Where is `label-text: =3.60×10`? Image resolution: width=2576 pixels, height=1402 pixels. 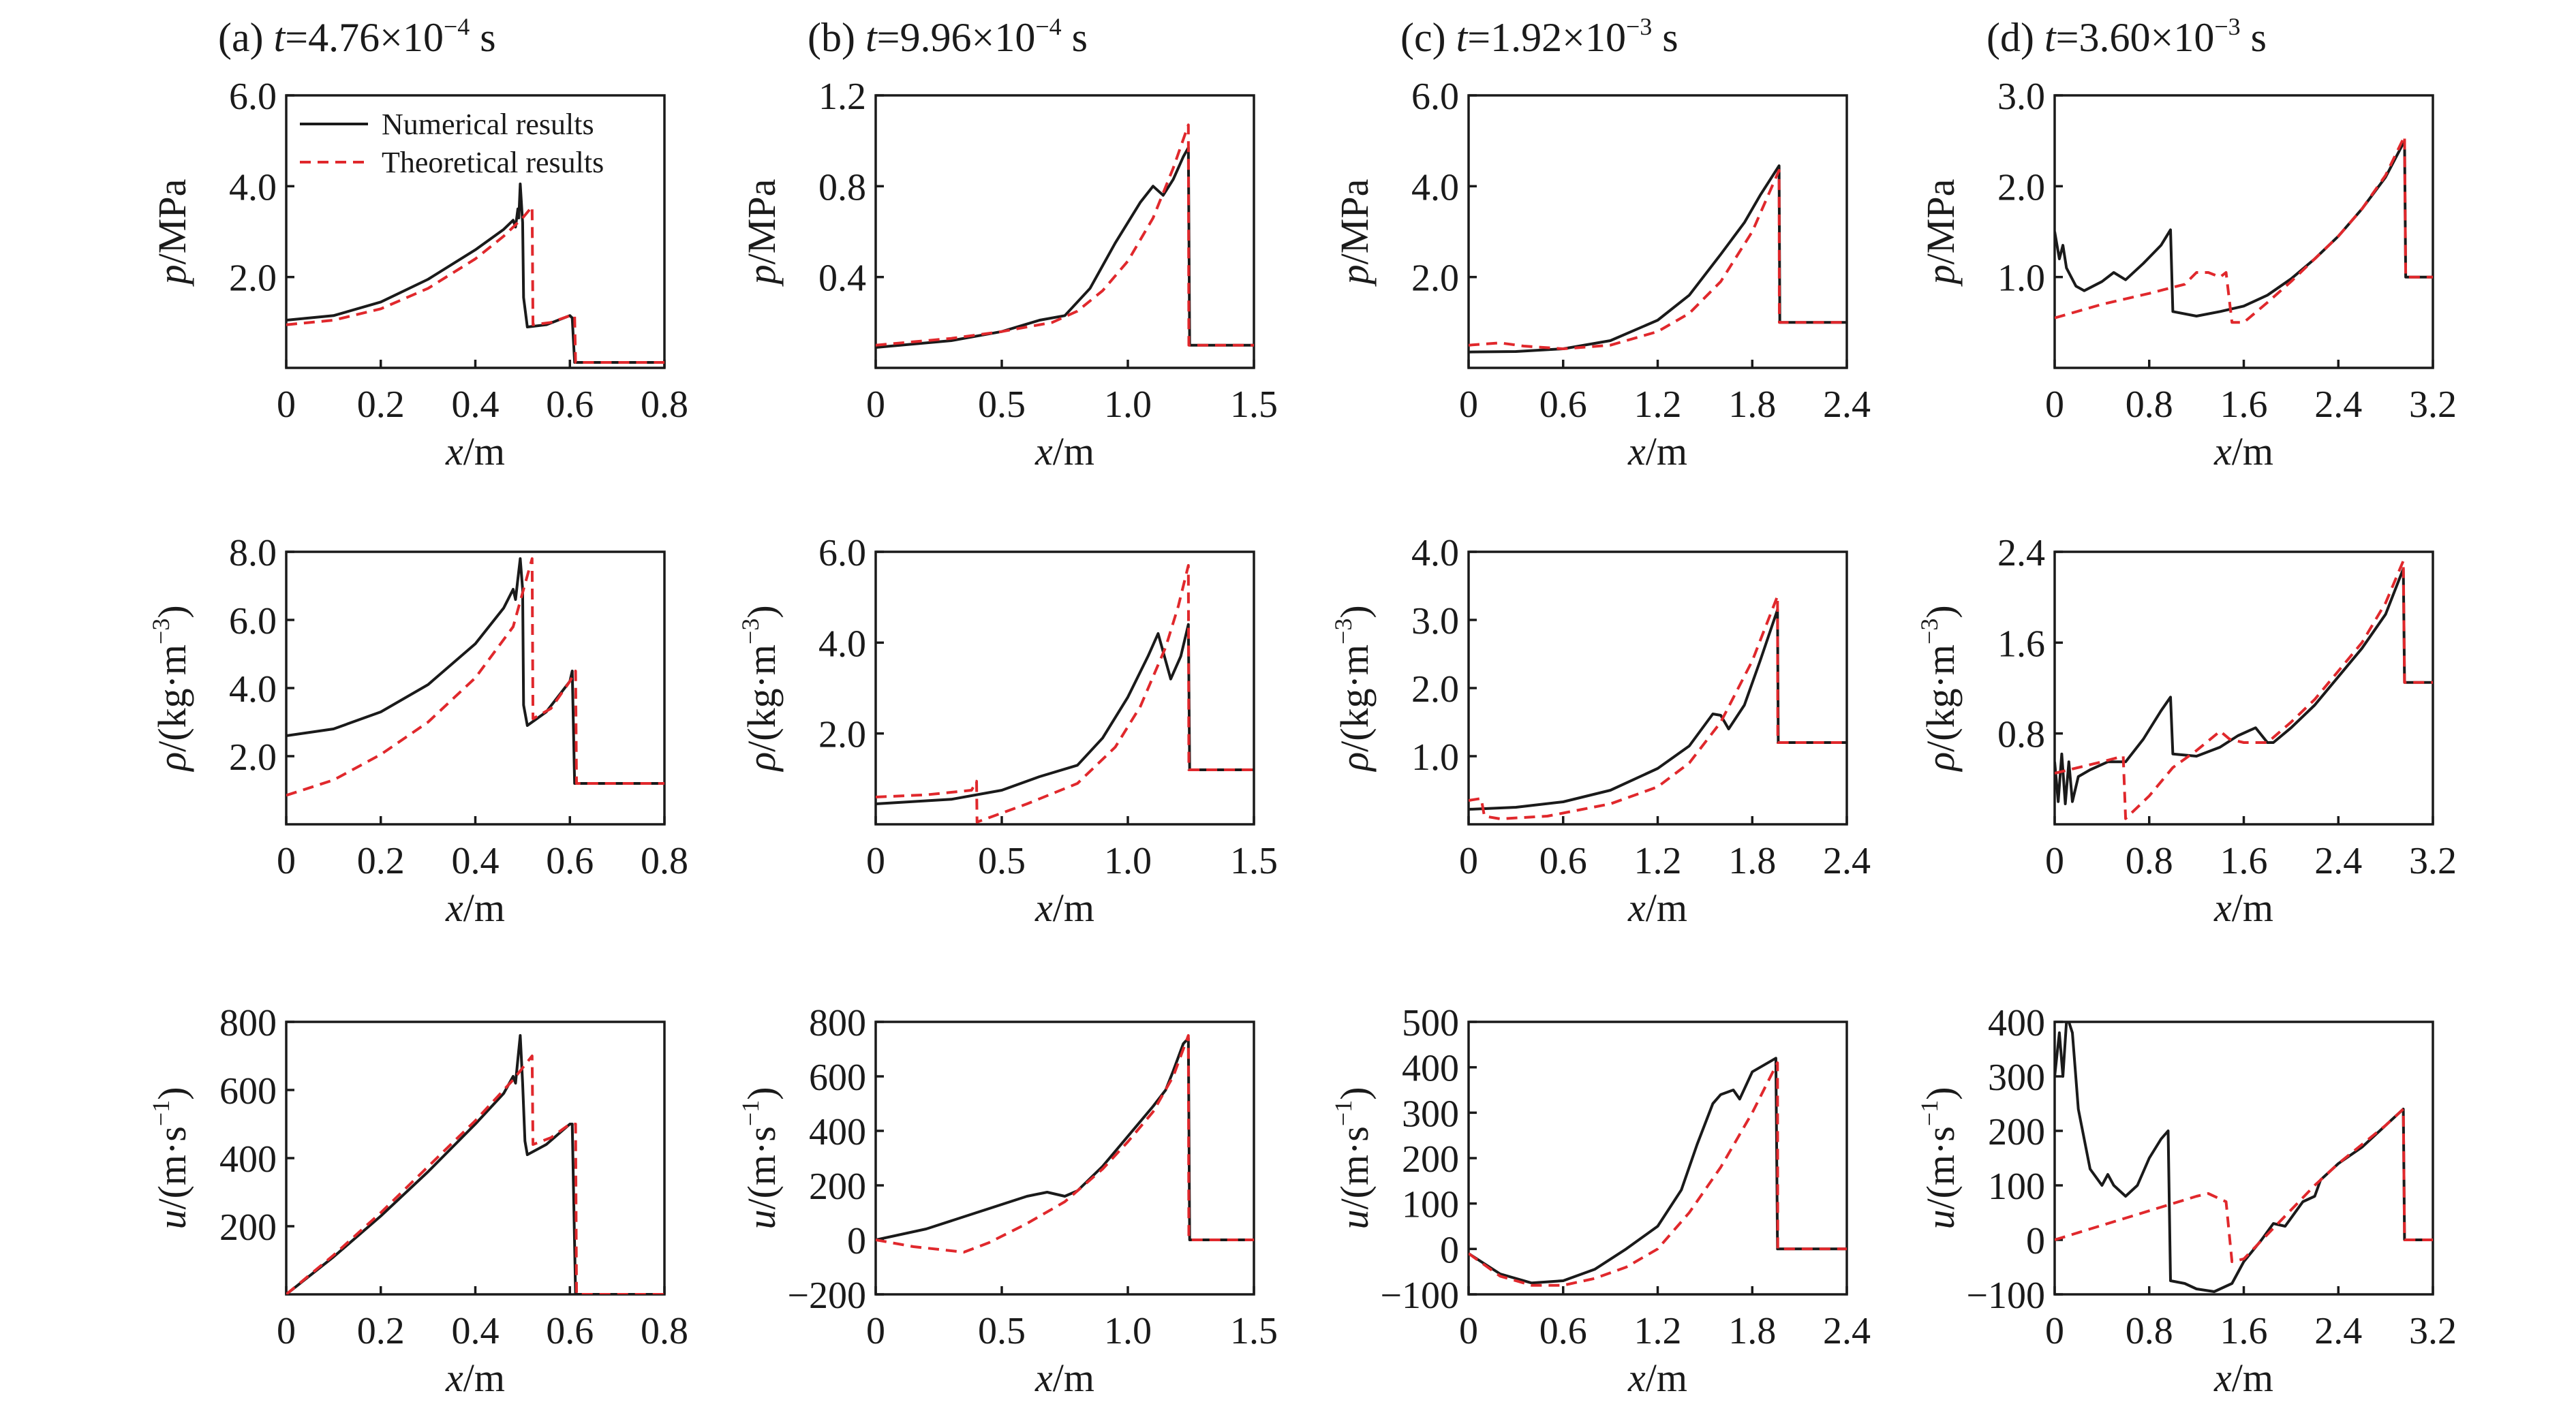 label-text: =3.60×10 is located at coordinates (2135, 37).